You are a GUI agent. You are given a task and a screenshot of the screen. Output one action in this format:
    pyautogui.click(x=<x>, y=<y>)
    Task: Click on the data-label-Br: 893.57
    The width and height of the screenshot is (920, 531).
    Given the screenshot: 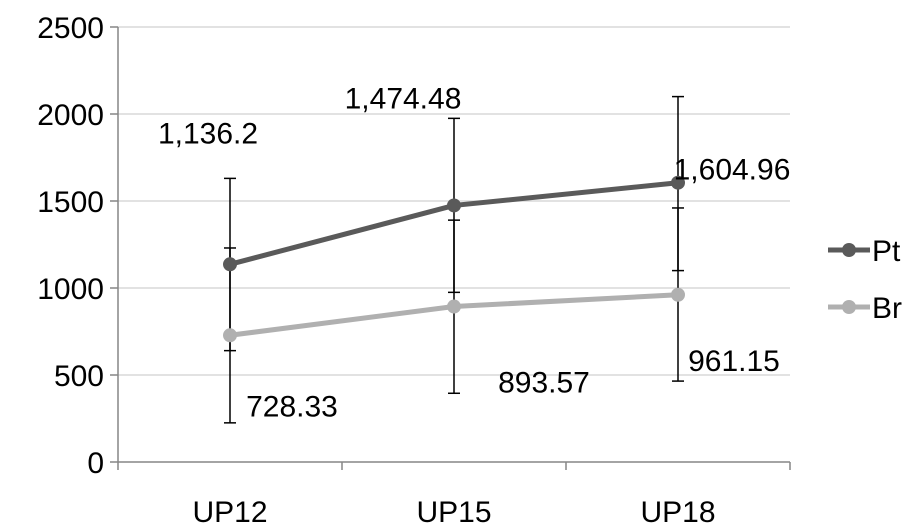 What is the action you would take?
    pyautogui.click(x=544, y=383)
    